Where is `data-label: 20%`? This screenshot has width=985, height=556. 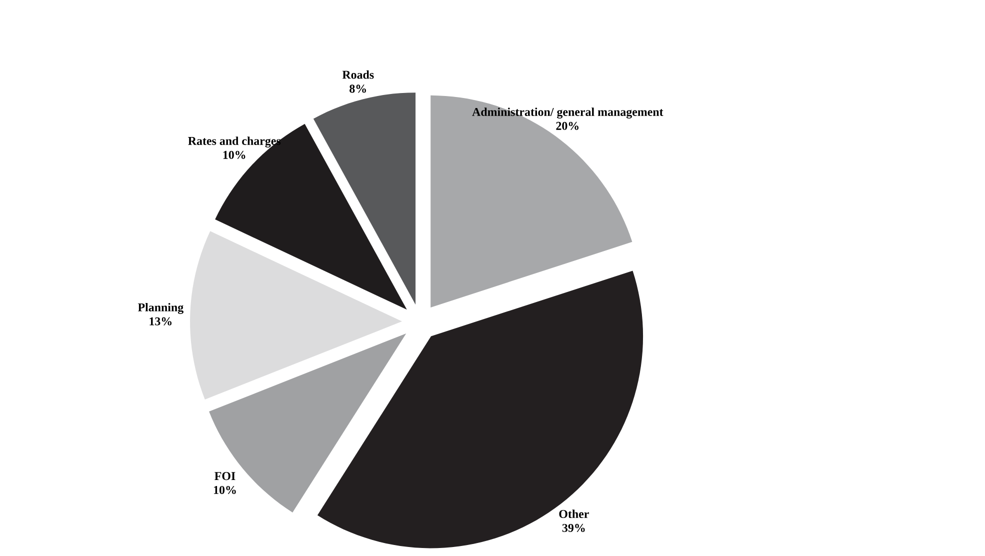
data-label: 20% is located at coordinates (567, 126).